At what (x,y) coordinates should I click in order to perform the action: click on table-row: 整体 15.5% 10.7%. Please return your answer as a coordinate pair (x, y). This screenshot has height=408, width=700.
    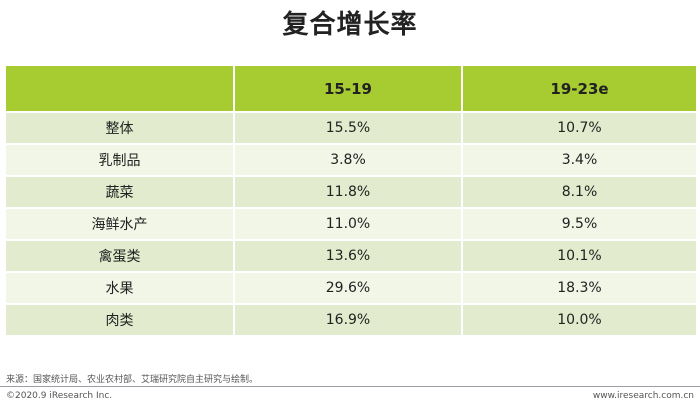
    Looking at the image, I should click on (351, 128).